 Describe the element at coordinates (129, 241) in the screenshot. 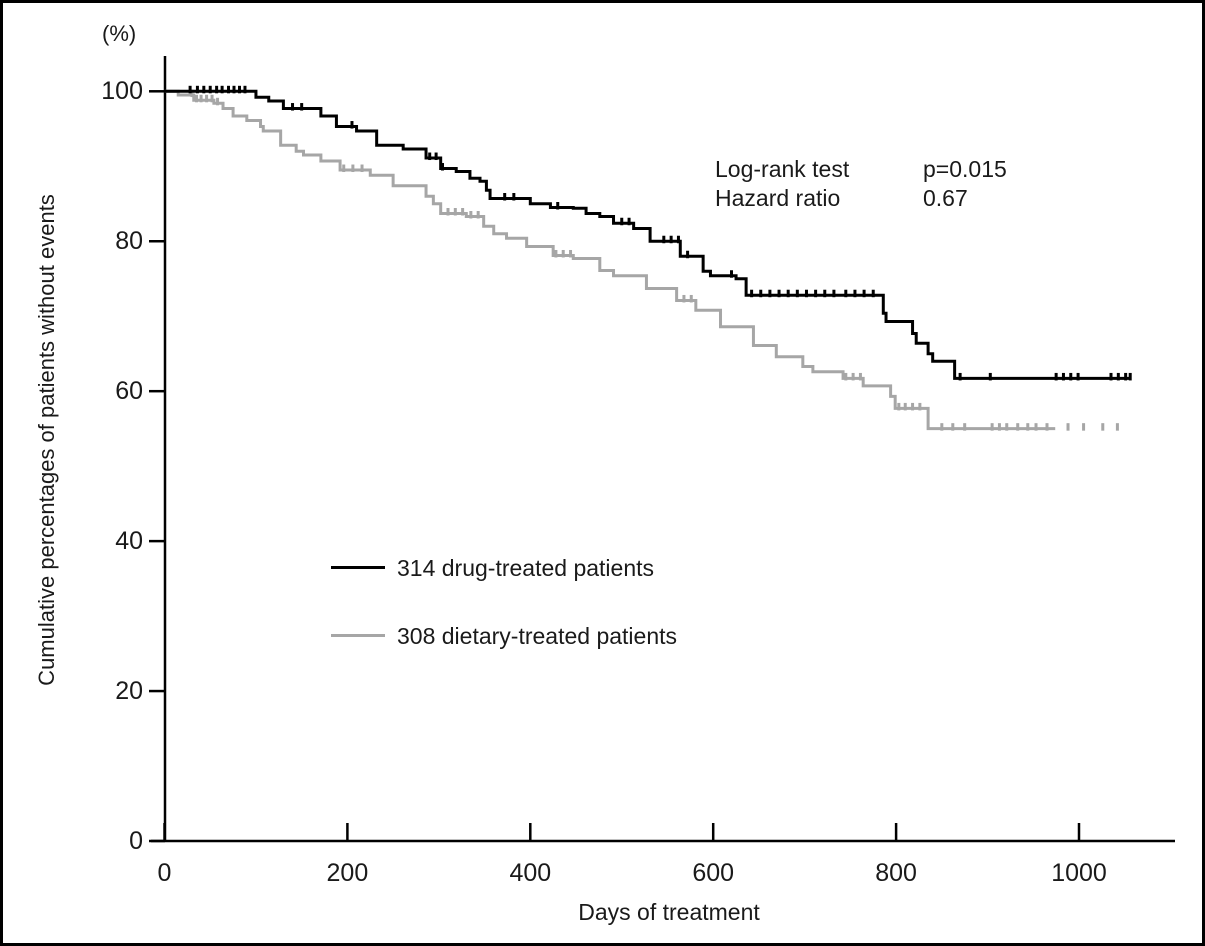

I see `y-tick-label: 80` at that location.